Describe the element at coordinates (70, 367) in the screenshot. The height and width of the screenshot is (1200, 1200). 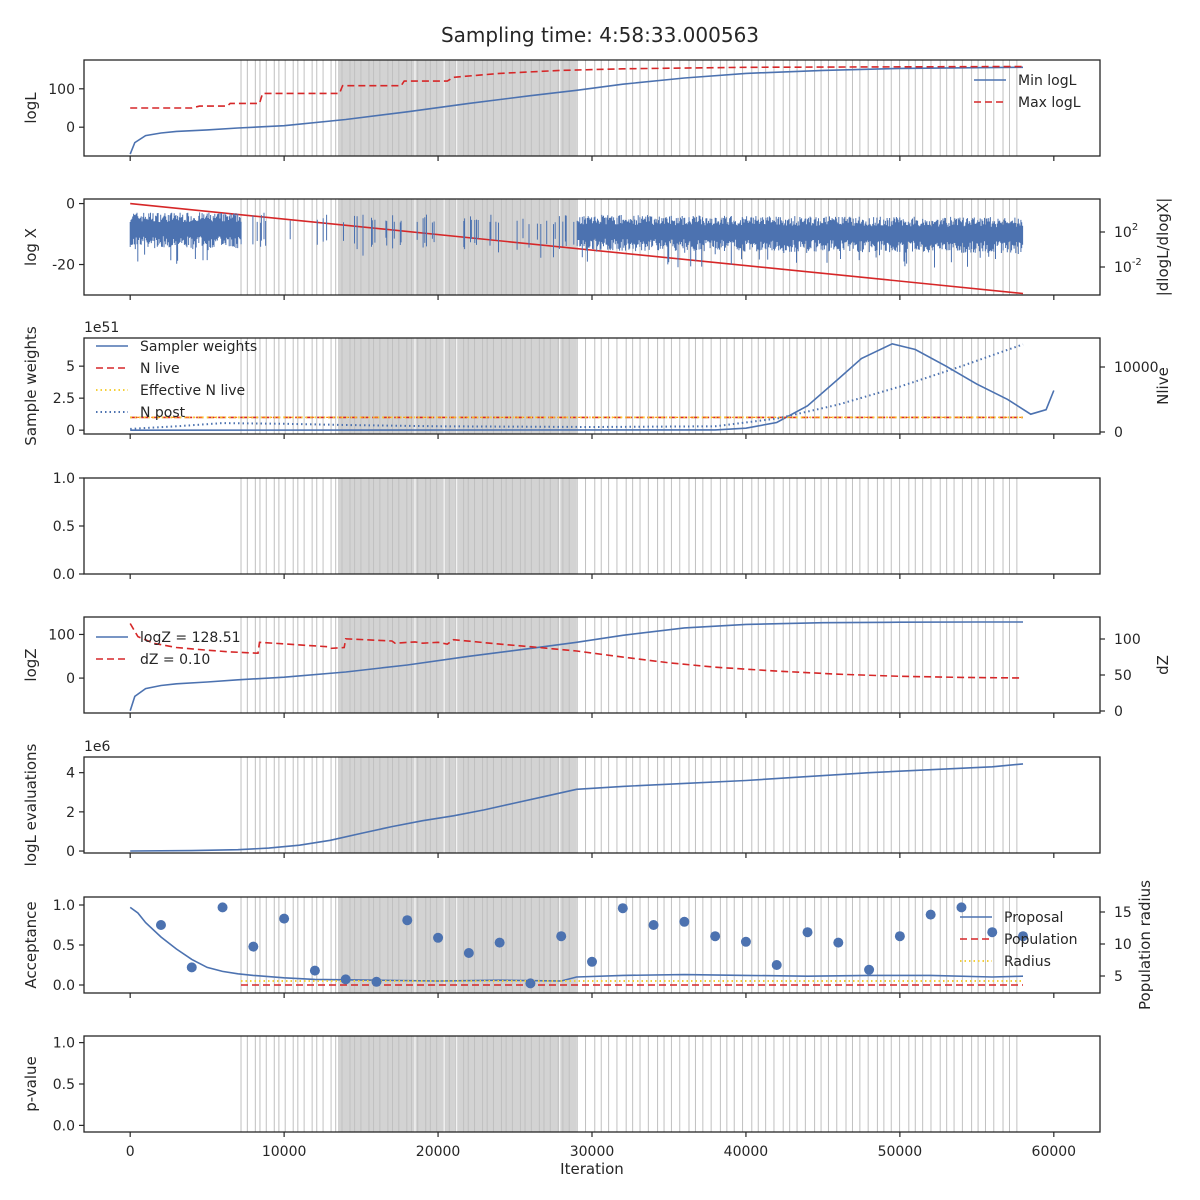
I see `y-tick-label: 5` at that location.